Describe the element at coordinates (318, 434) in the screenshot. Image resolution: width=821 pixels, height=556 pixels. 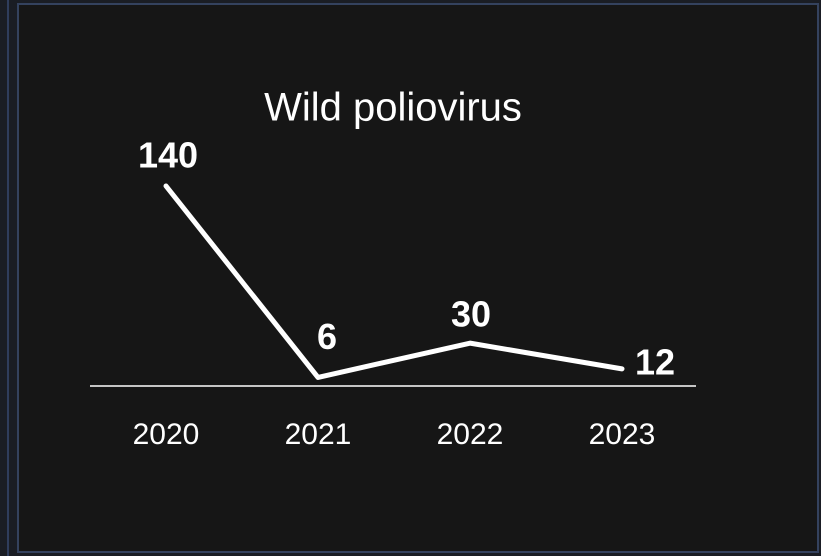
I see `x-tick-label: 2021` at that location.